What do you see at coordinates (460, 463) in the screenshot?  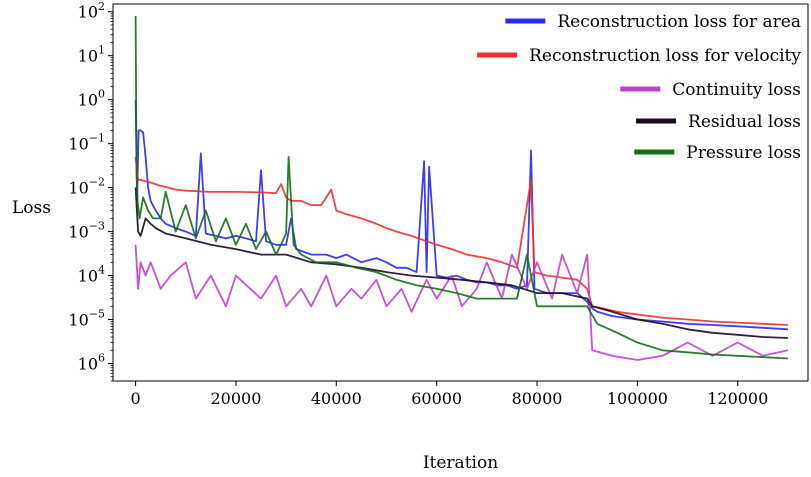 I see `x-axis-label: Iteration` at bounding box center [460, 463].